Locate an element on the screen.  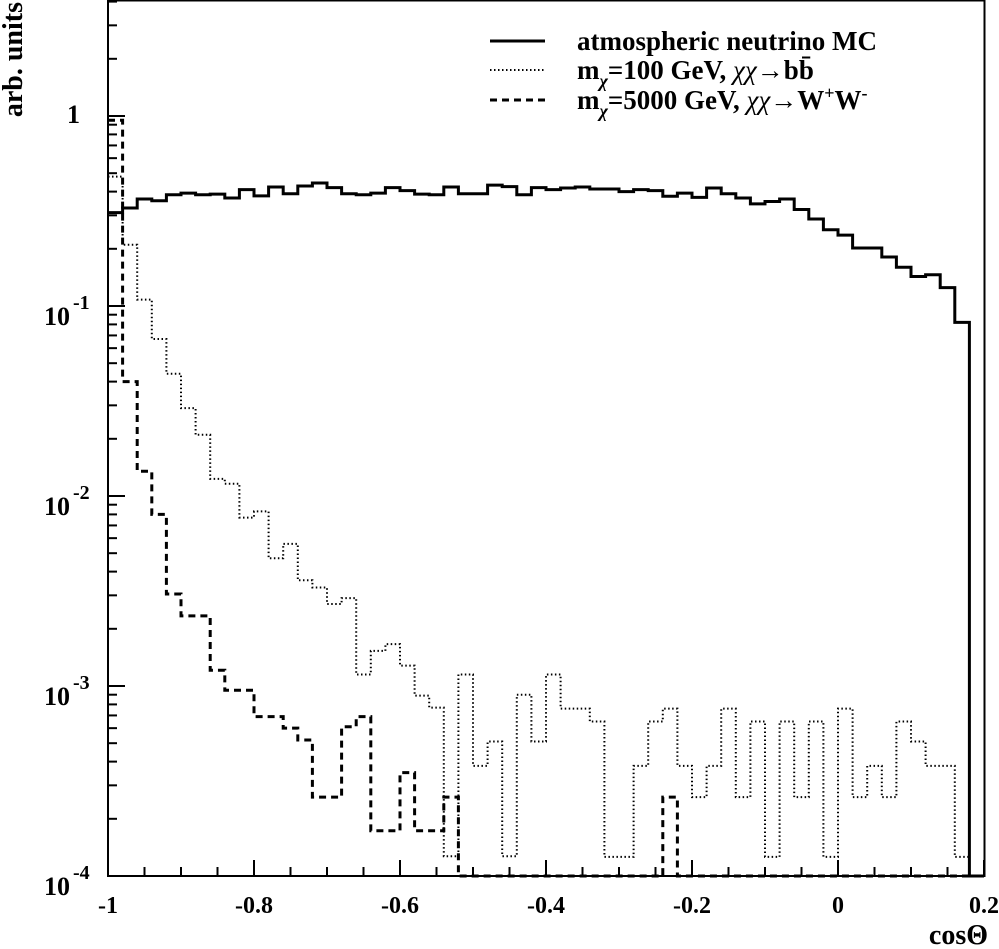
y-tick-label-base: 10 is located at coordinates (57, 316).